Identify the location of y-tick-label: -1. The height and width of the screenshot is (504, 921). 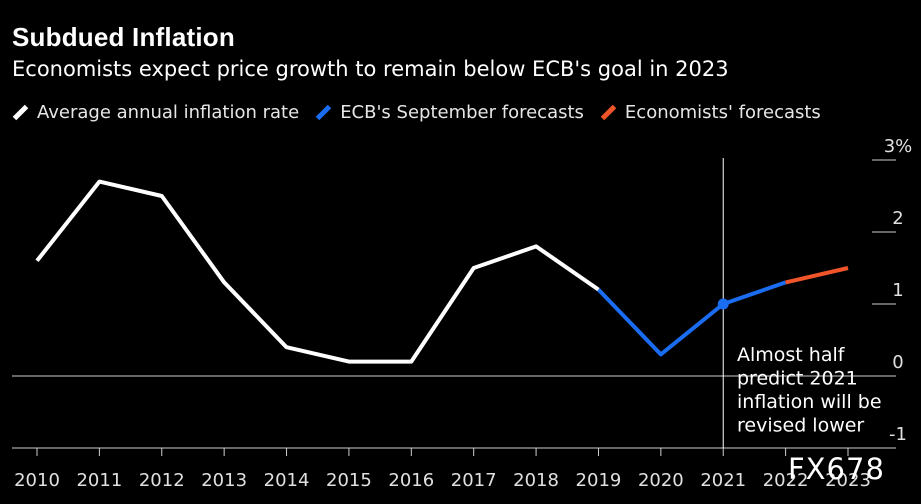
(898, 434).